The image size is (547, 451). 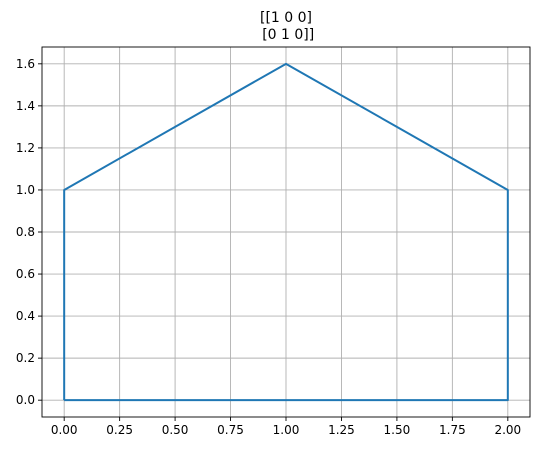 I want to click on x-tick-label: 0.25, so click(x=119, y=430).